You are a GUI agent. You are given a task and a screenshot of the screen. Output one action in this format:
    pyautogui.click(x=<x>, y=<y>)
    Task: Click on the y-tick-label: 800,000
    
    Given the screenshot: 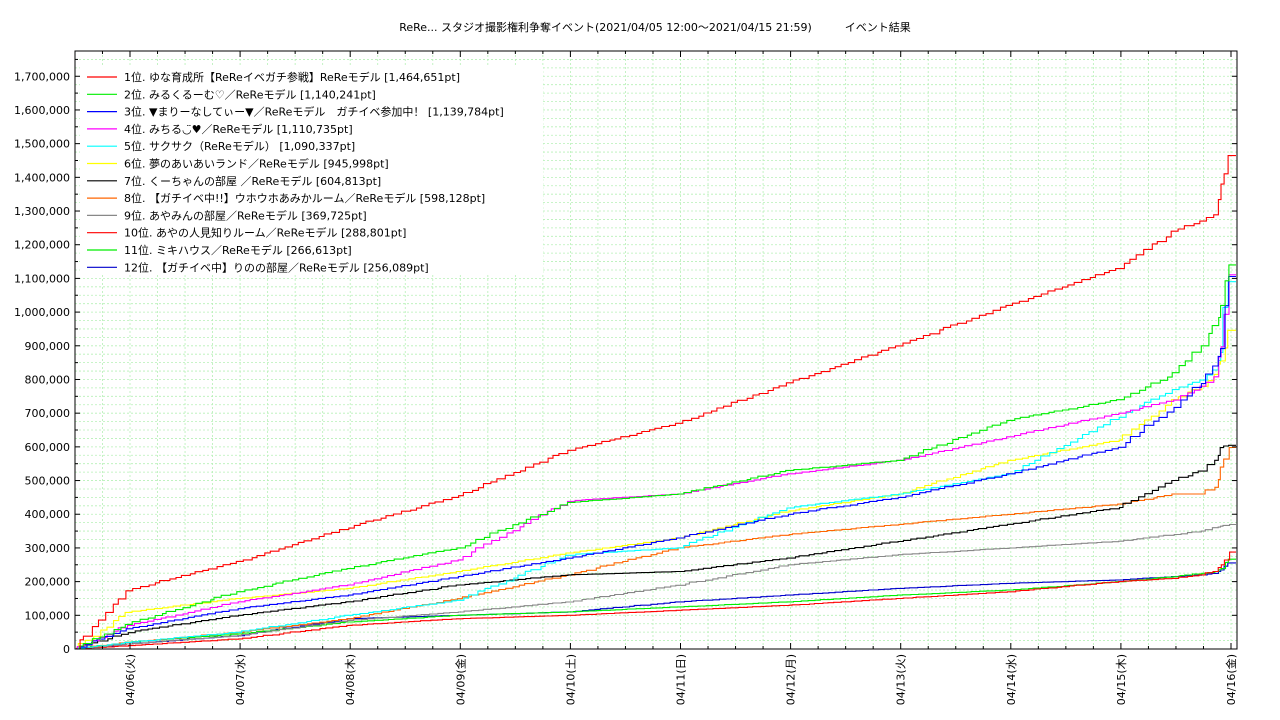 What is the action you would take?
    pyautogui.click(x=48, y=379)
    